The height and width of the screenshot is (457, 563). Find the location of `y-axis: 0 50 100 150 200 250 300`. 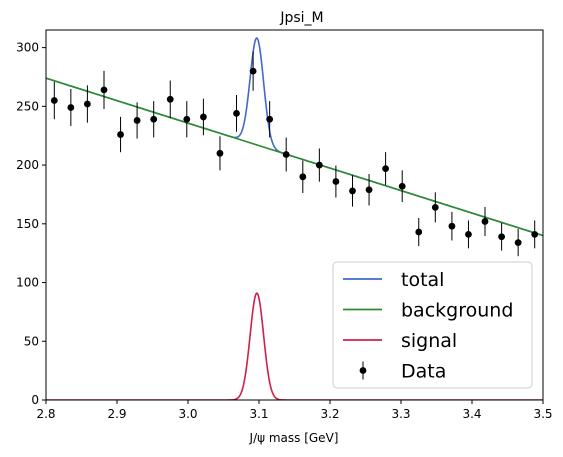

y-axis: 0 50 100 150 200 250 300 is located at coordinates (31, 224).